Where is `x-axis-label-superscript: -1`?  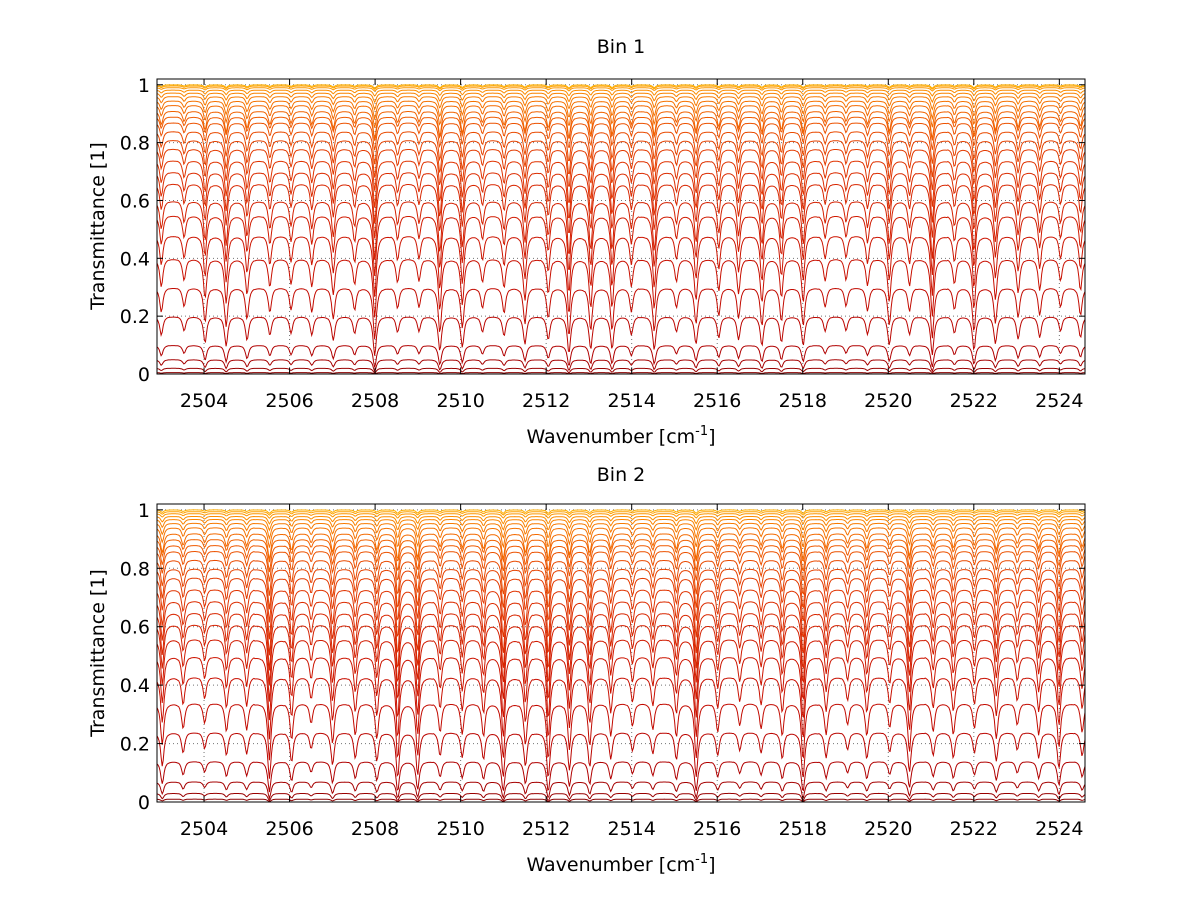 x-axis-label-superscript: -1 is located at coordinates (701, 431).